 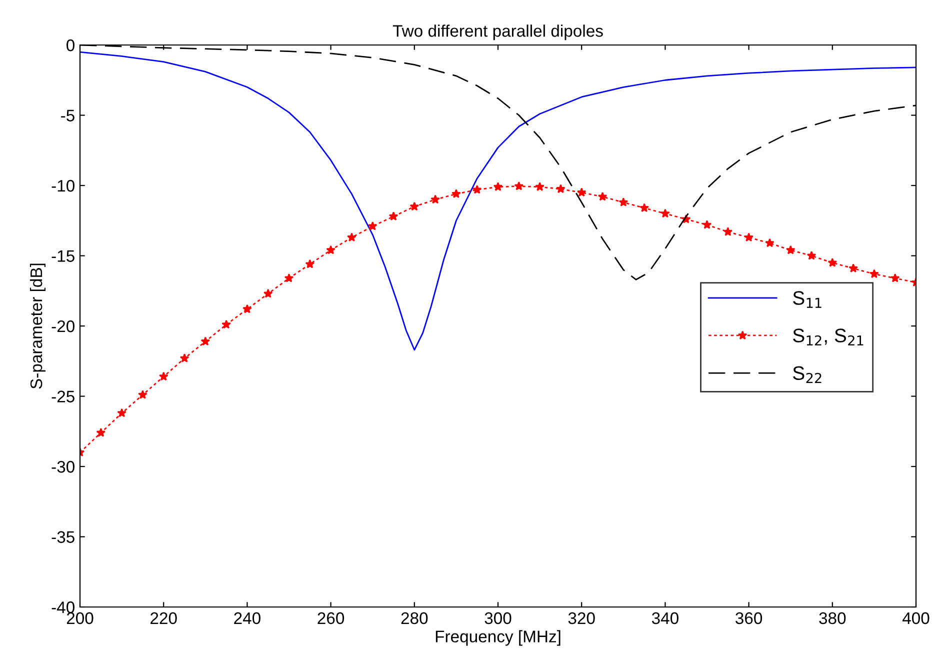 I want to click on x-tick-label: 340, so click(x=665, y=618).